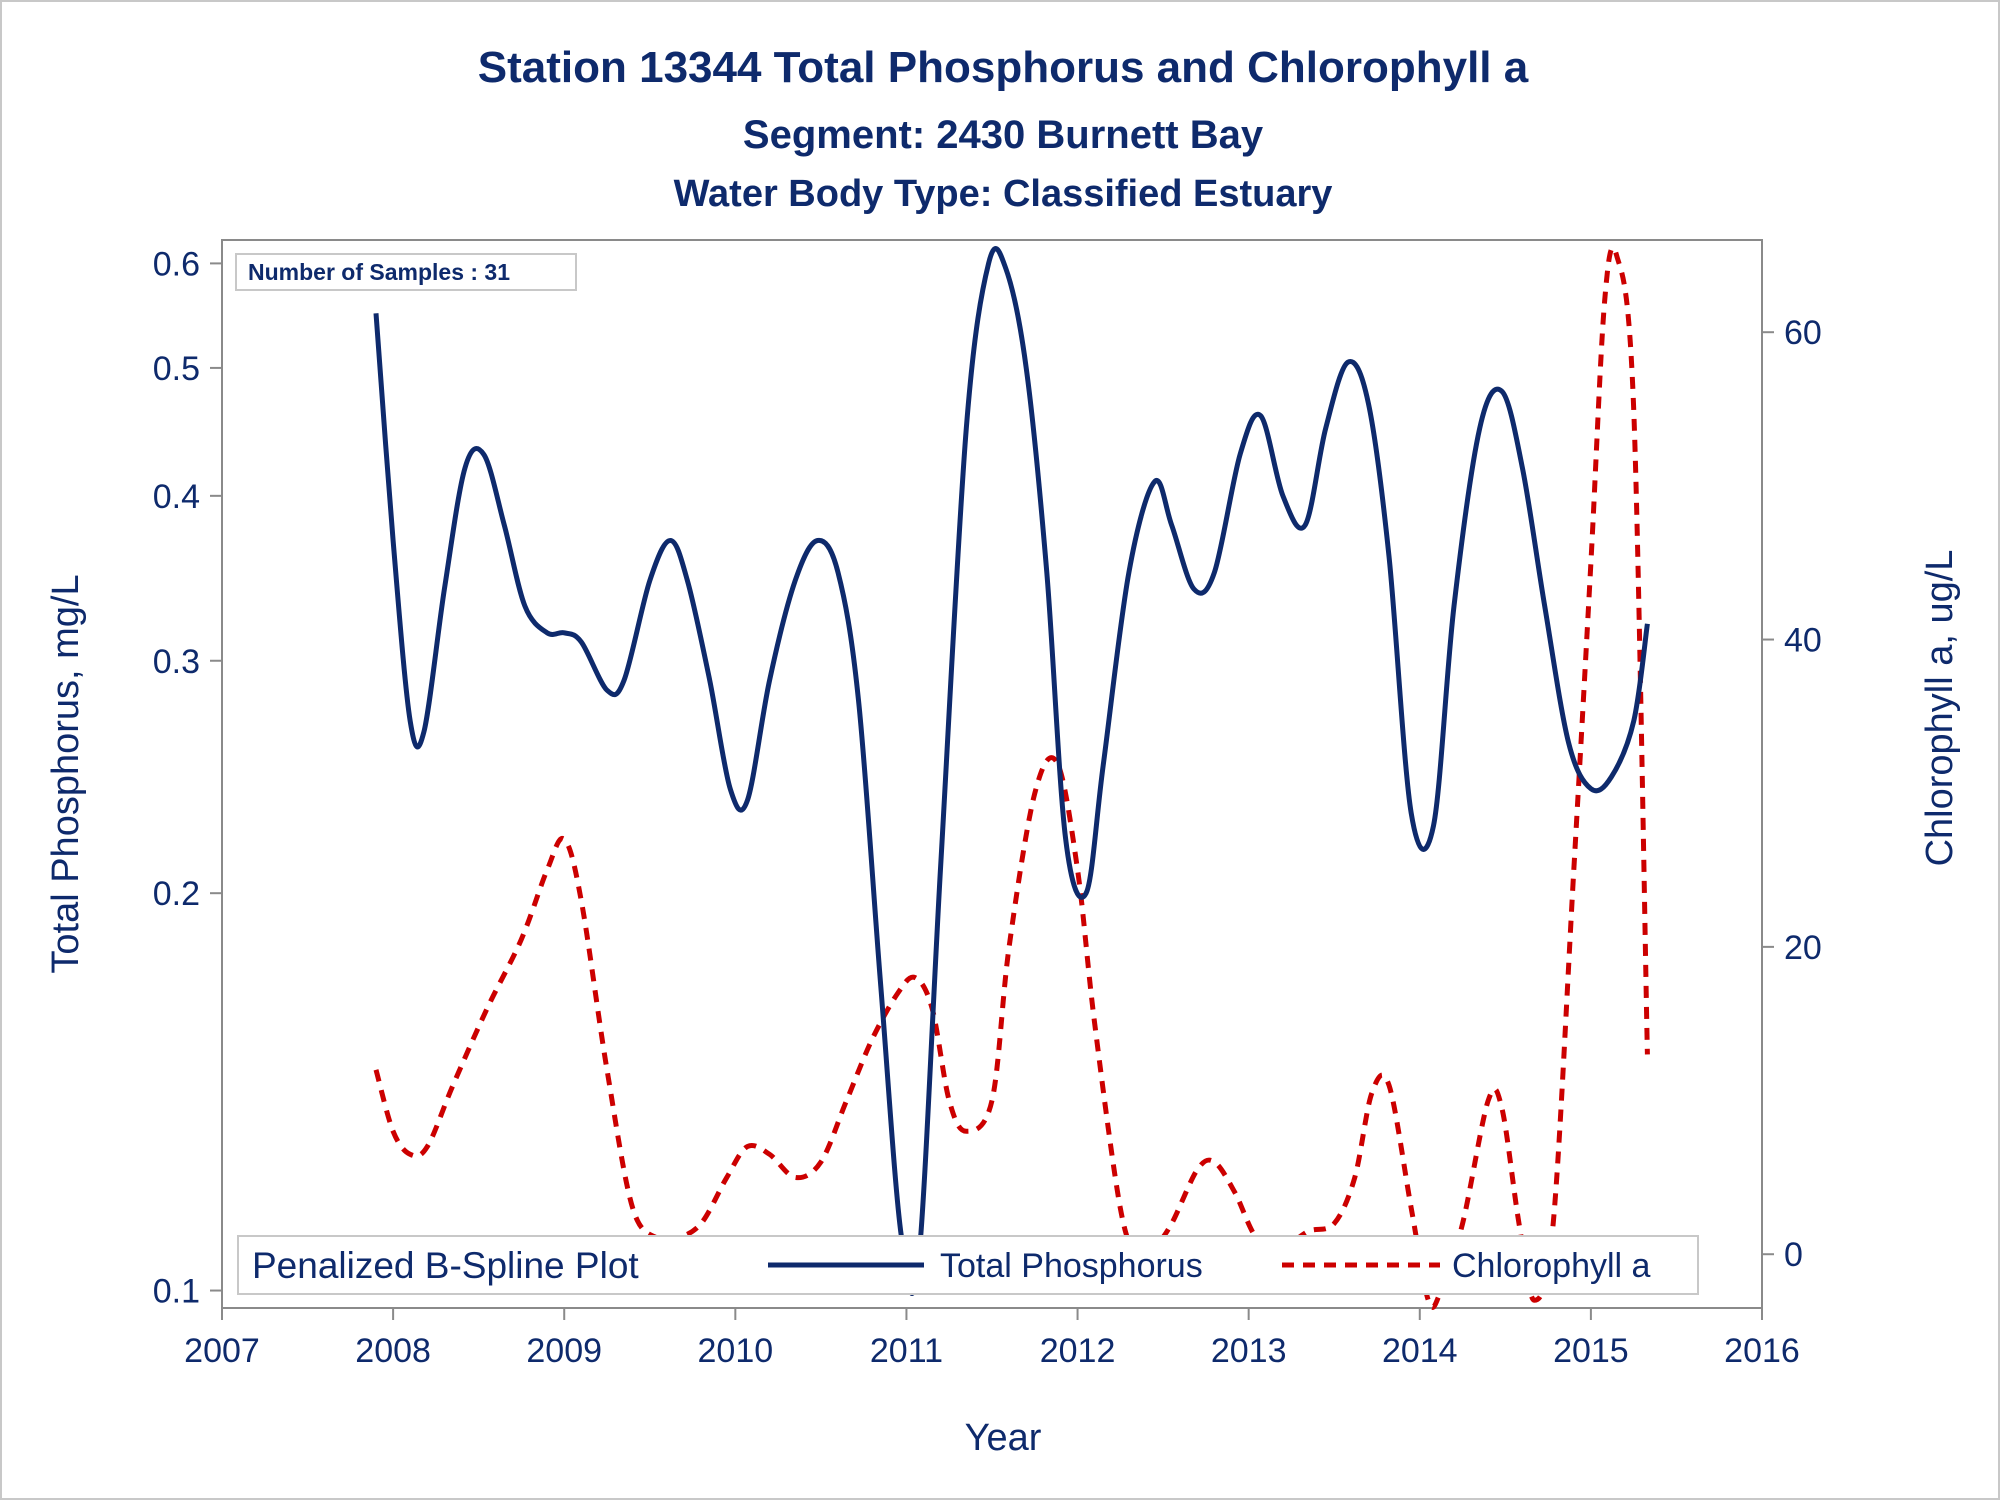 This screenshot has width=2000, height=1500. I want to click on legend-box, so click(968, 1265).